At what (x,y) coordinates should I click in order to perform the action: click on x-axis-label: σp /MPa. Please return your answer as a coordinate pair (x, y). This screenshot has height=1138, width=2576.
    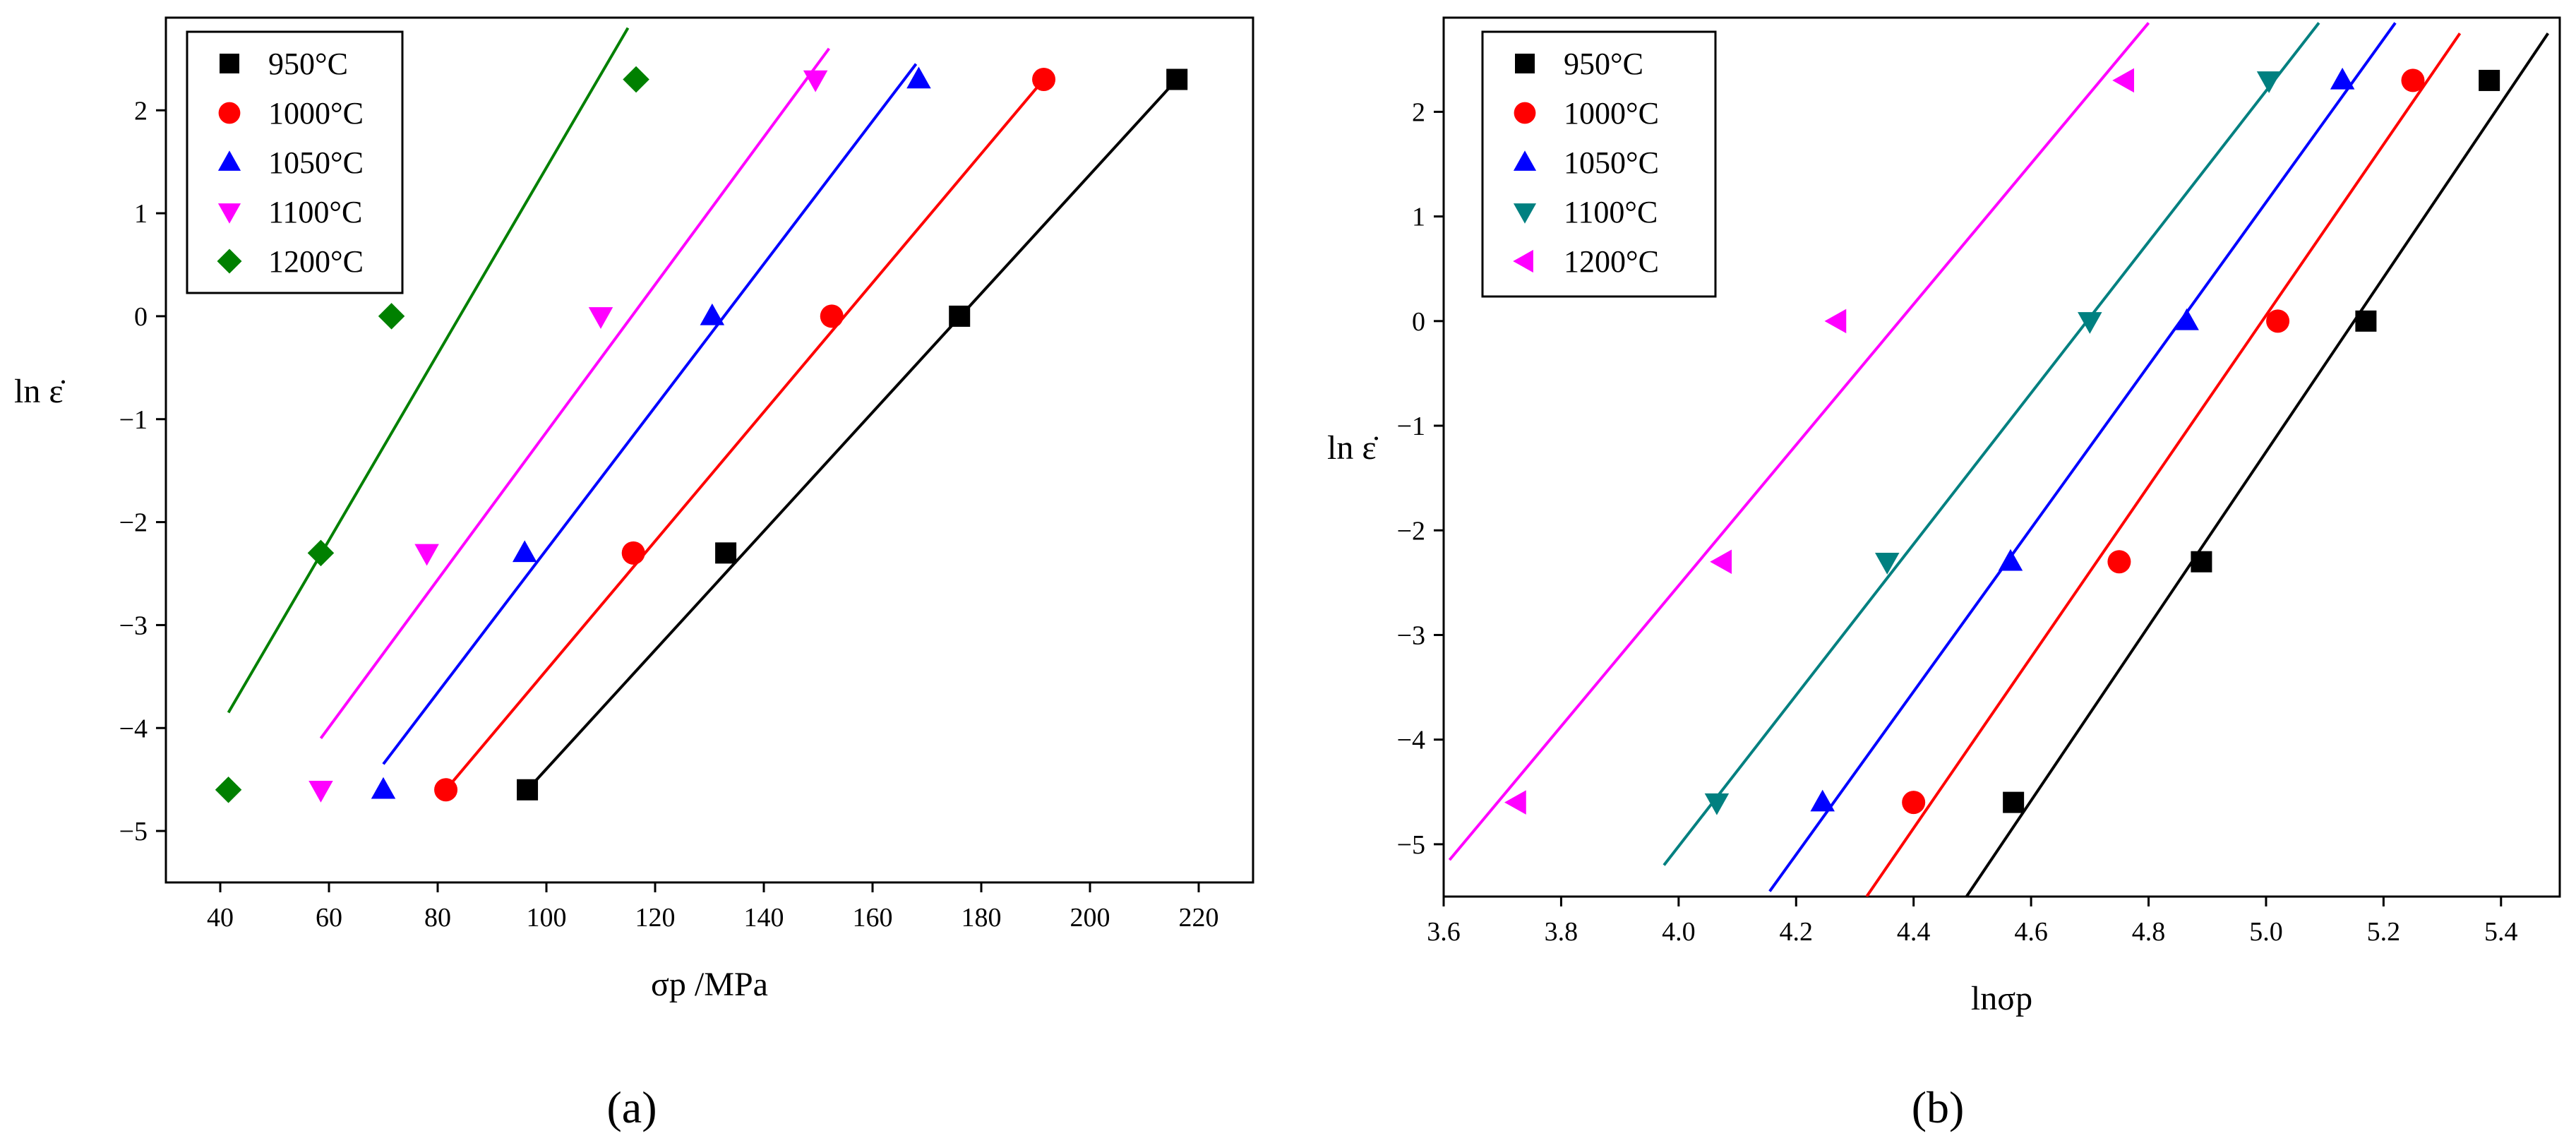
    Looking at the image, I should click on (709, 984).